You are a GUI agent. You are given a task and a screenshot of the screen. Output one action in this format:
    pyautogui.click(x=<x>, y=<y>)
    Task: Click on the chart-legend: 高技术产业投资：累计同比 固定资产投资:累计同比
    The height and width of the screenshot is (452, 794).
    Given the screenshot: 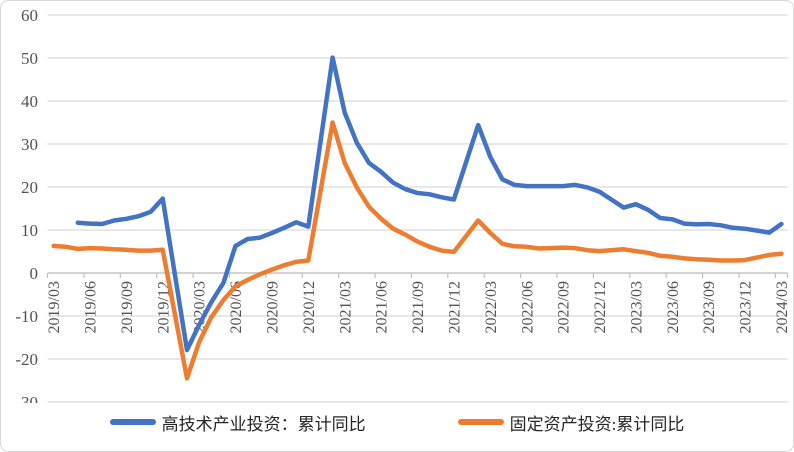 What is the action you would take?
    pyautogui.click(x=397, y=422)
    